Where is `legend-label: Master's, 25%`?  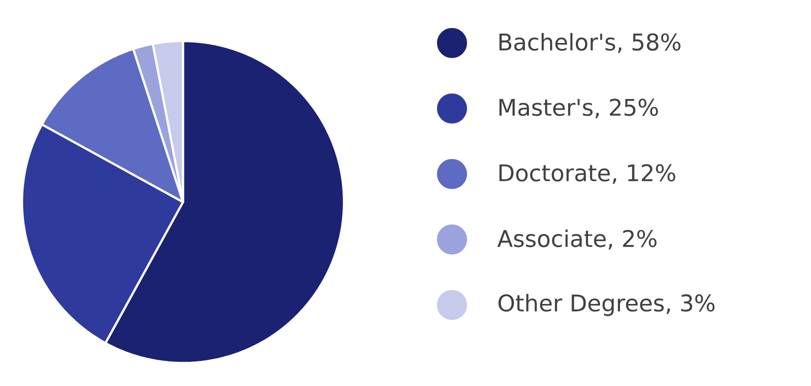
legend-label: Master's, 25% is located at coordinates (578, 108).